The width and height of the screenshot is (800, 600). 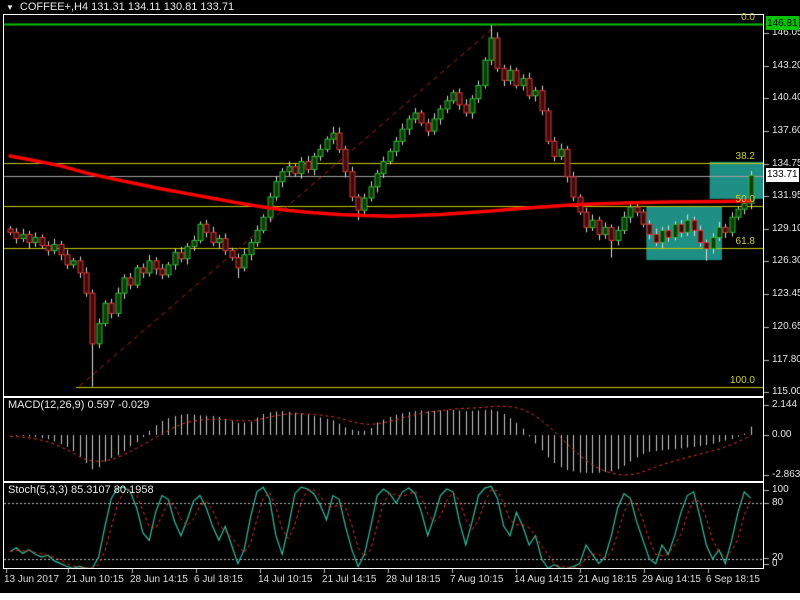 I want to click on price-tick-label: 134.75, so click(x=786, y=163).